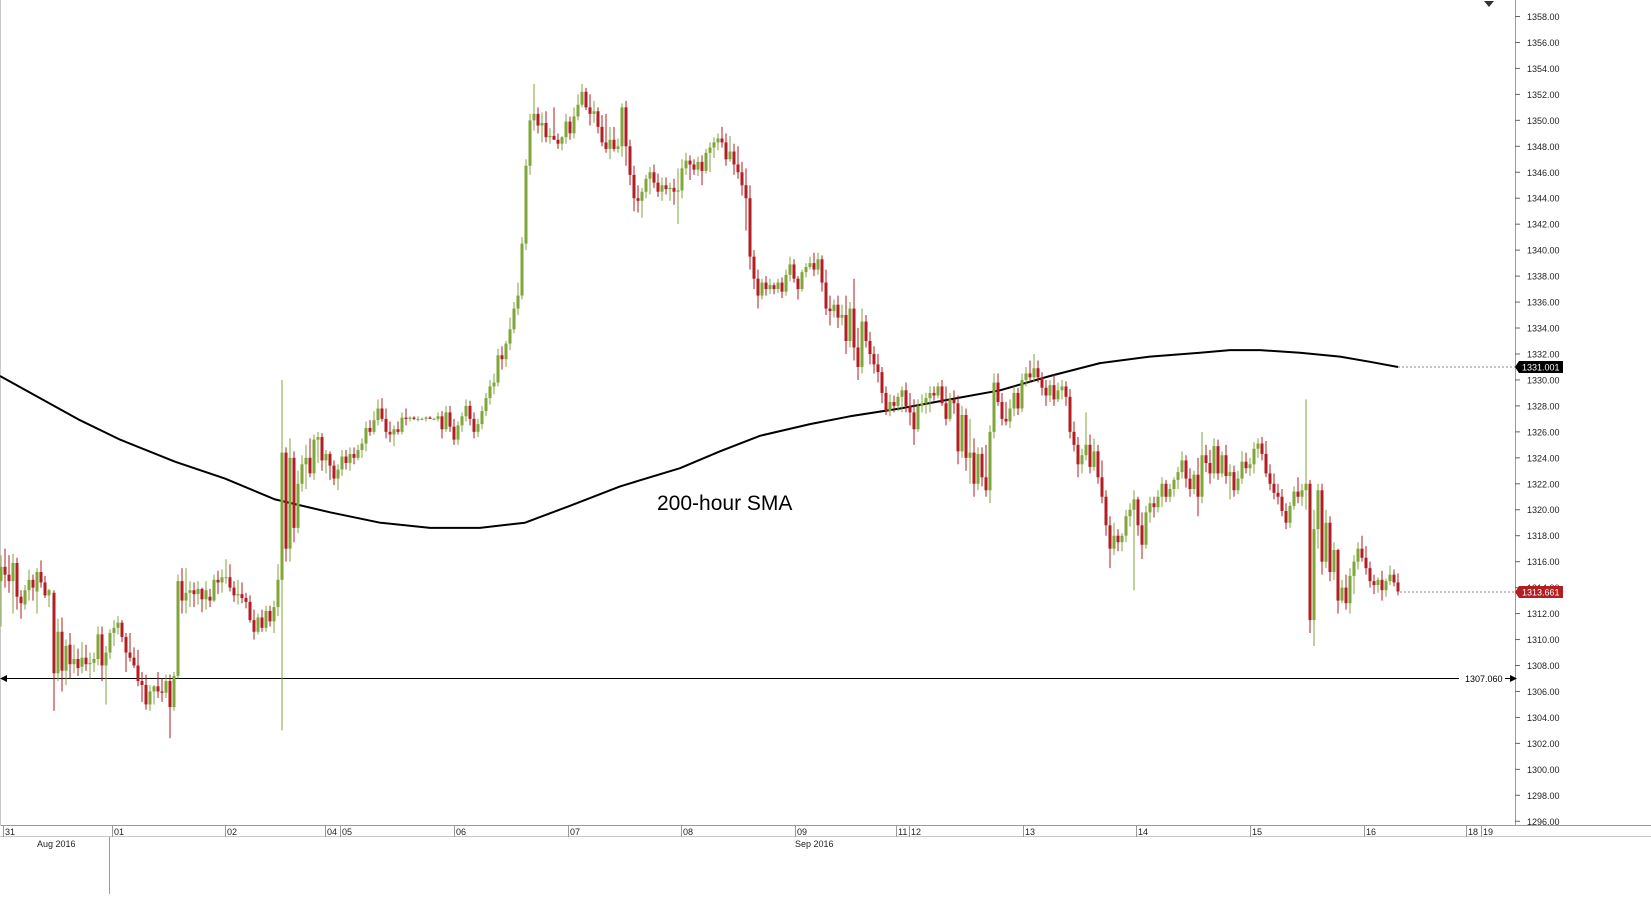 Image resolution: width=1651 pixels, height=899 pixels. I want to click on current-price-badge-label: 1313.661, so click(1541, 593).